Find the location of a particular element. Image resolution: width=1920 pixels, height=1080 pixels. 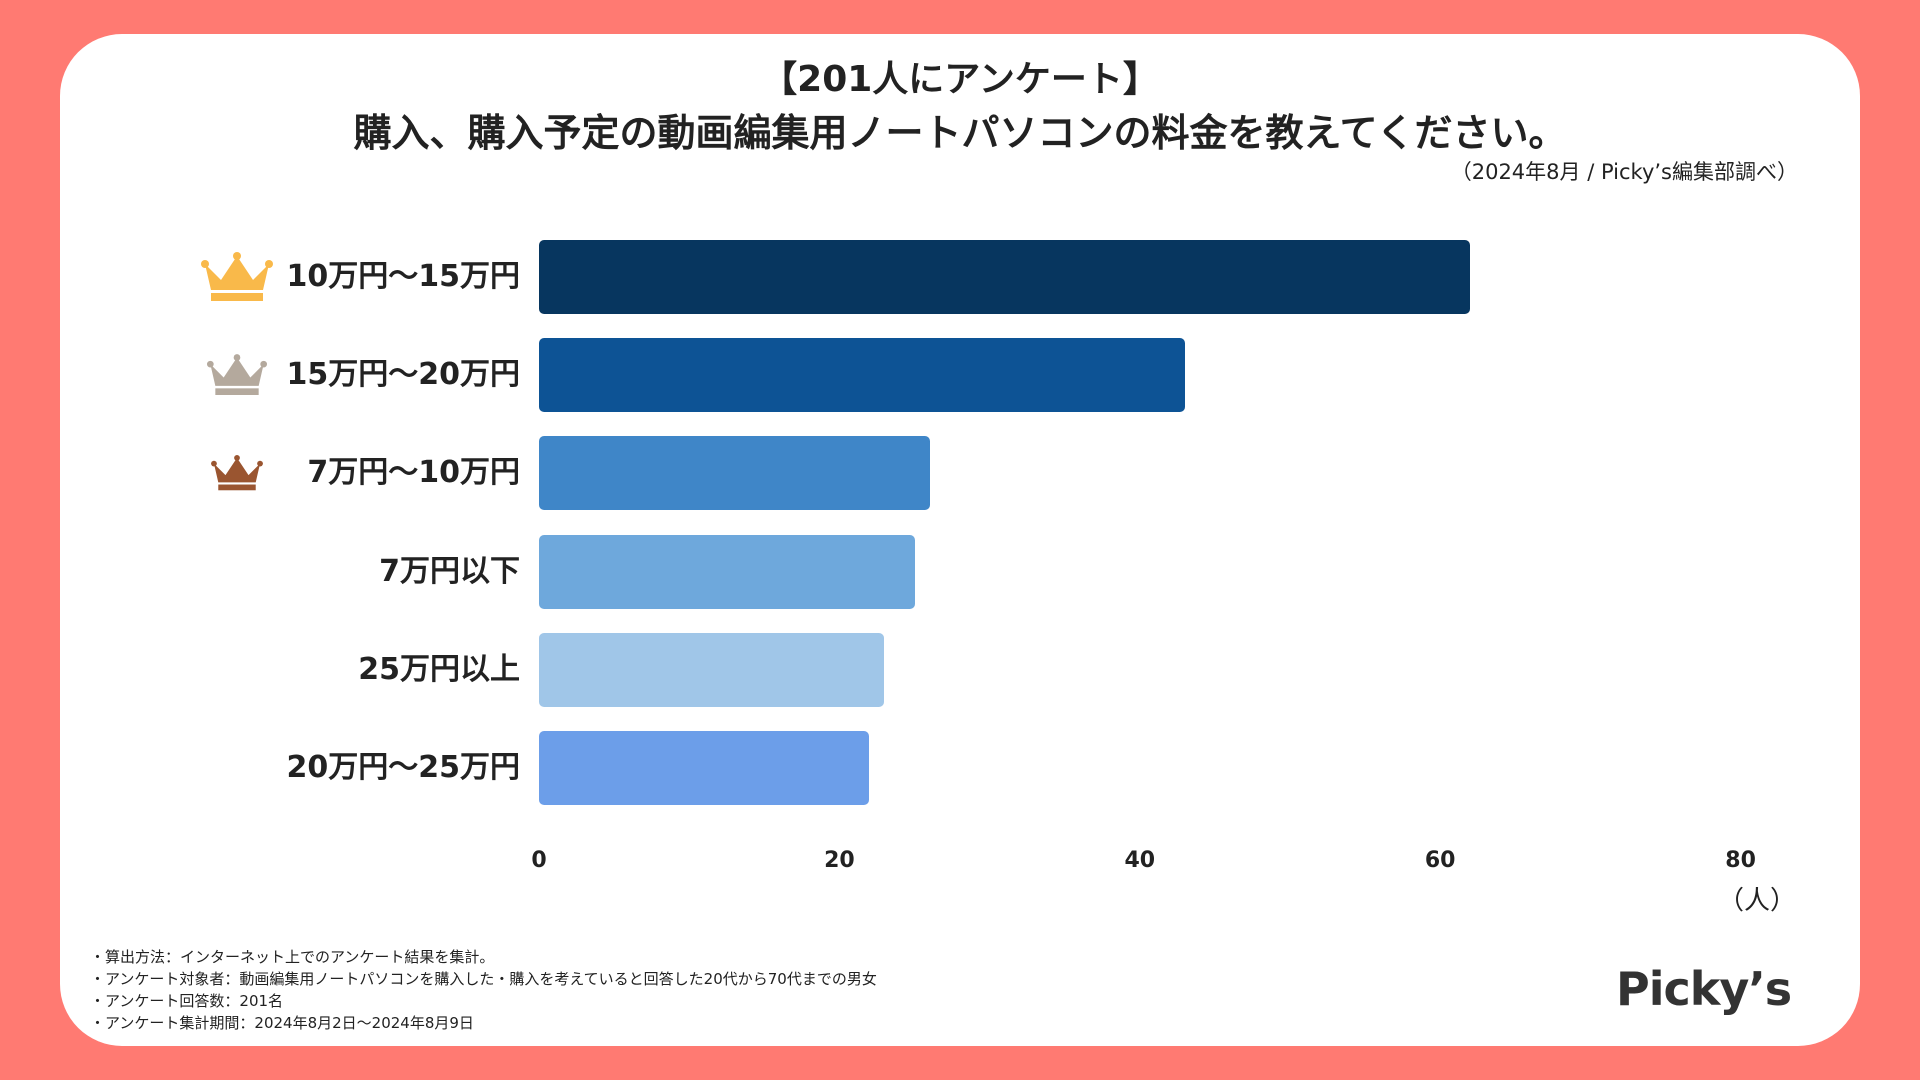

category-label: 7万円以下 is located at coordinates (449, 571).